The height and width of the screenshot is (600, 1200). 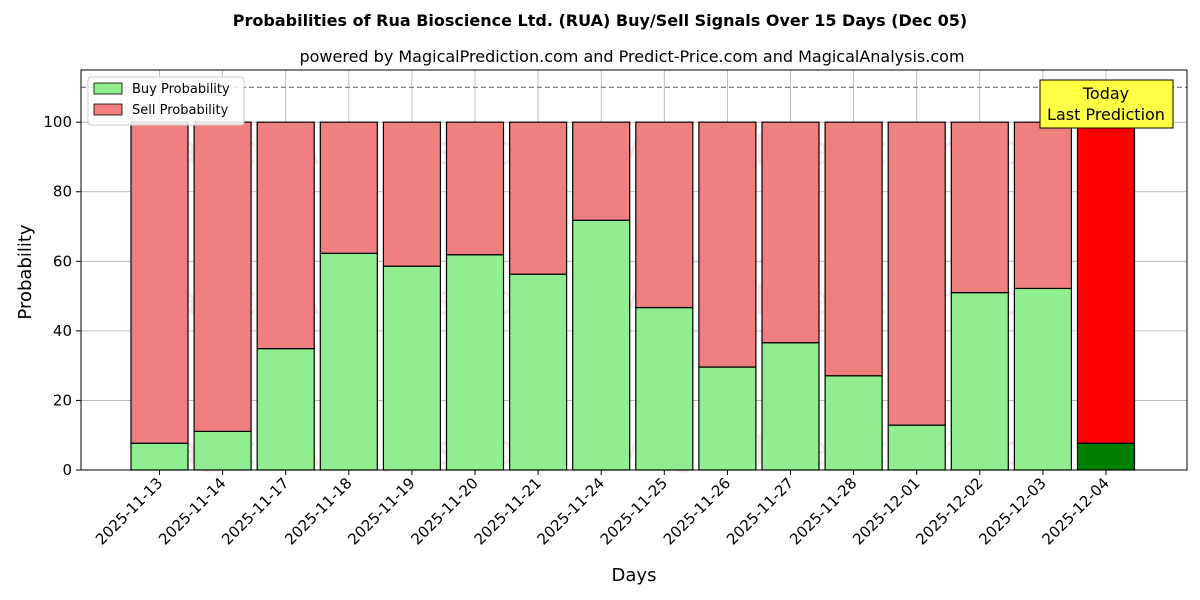 I want to click on x-tick-label: 2025-12-04, so click(x=1075, y=511).